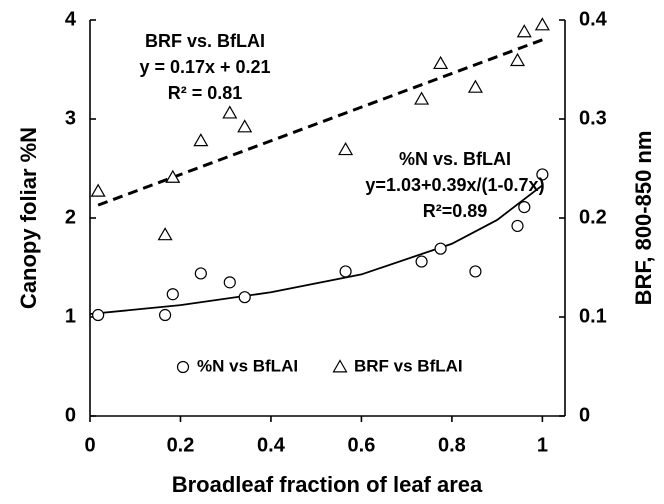 Image resolution: width=664 pixels, height=504 pixels. Describe the element at coordinates (452, 445) in the screenshot. I see `x-tick-label: 0.8` at that location.